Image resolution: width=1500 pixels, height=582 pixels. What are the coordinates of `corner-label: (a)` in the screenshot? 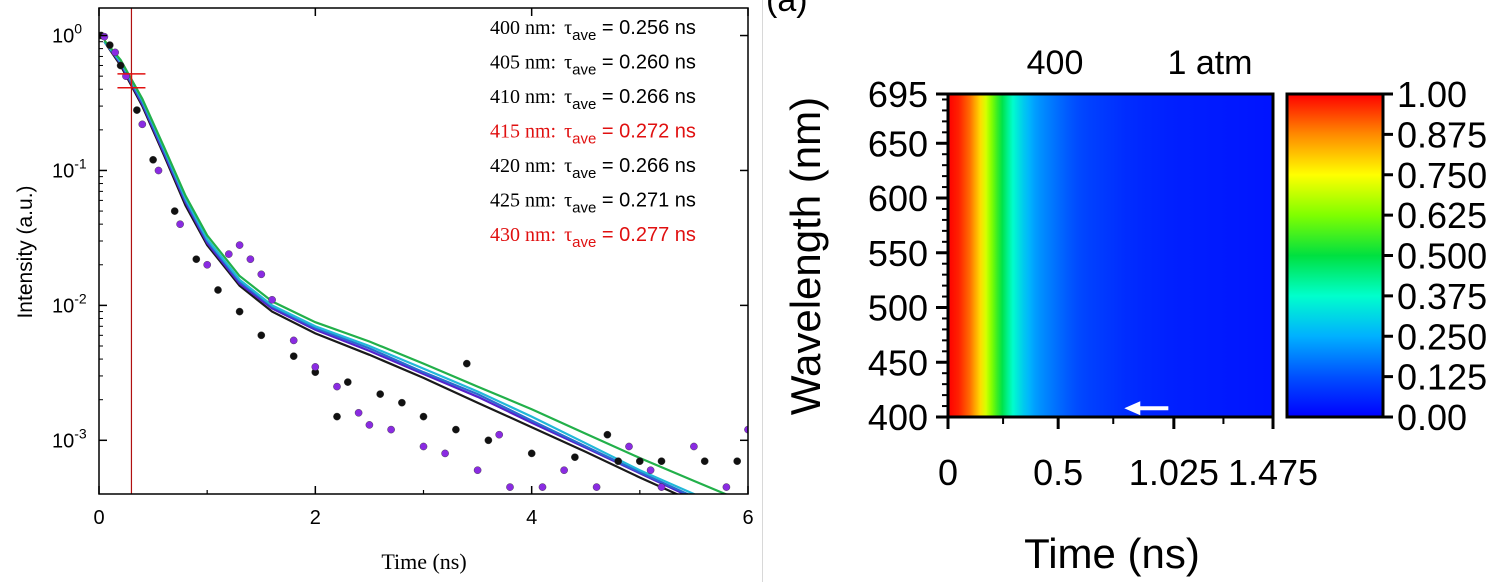 It's located at (787, 9).